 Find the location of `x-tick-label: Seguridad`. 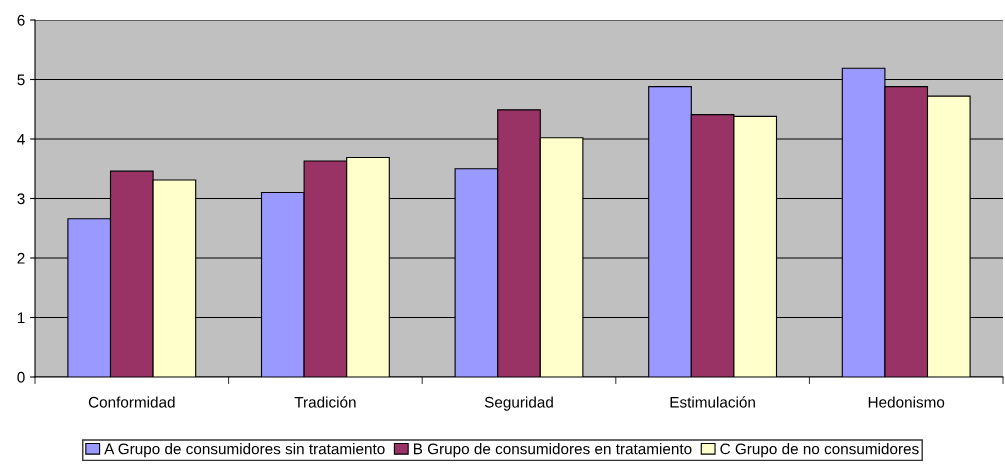

x-tick-label: Seguridad is located at coordinates (518, 403).